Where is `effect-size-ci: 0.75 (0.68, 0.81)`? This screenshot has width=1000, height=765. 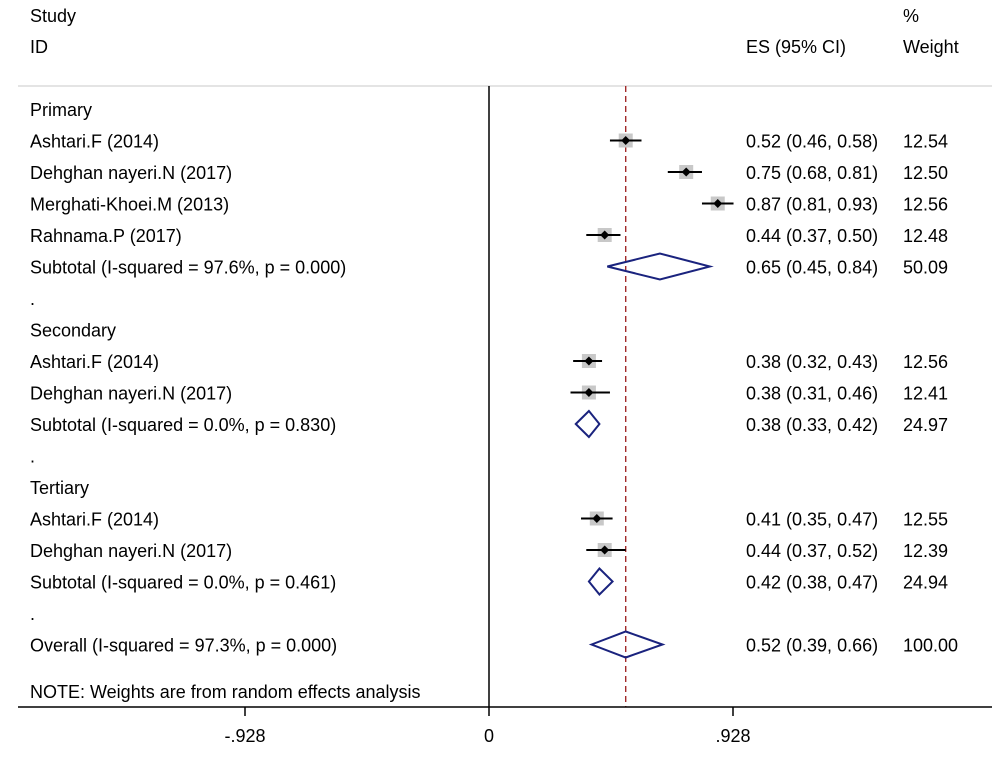 effect-size-ci: 0.75 (0.68, 0.81) is located at coordinates (812, 173).